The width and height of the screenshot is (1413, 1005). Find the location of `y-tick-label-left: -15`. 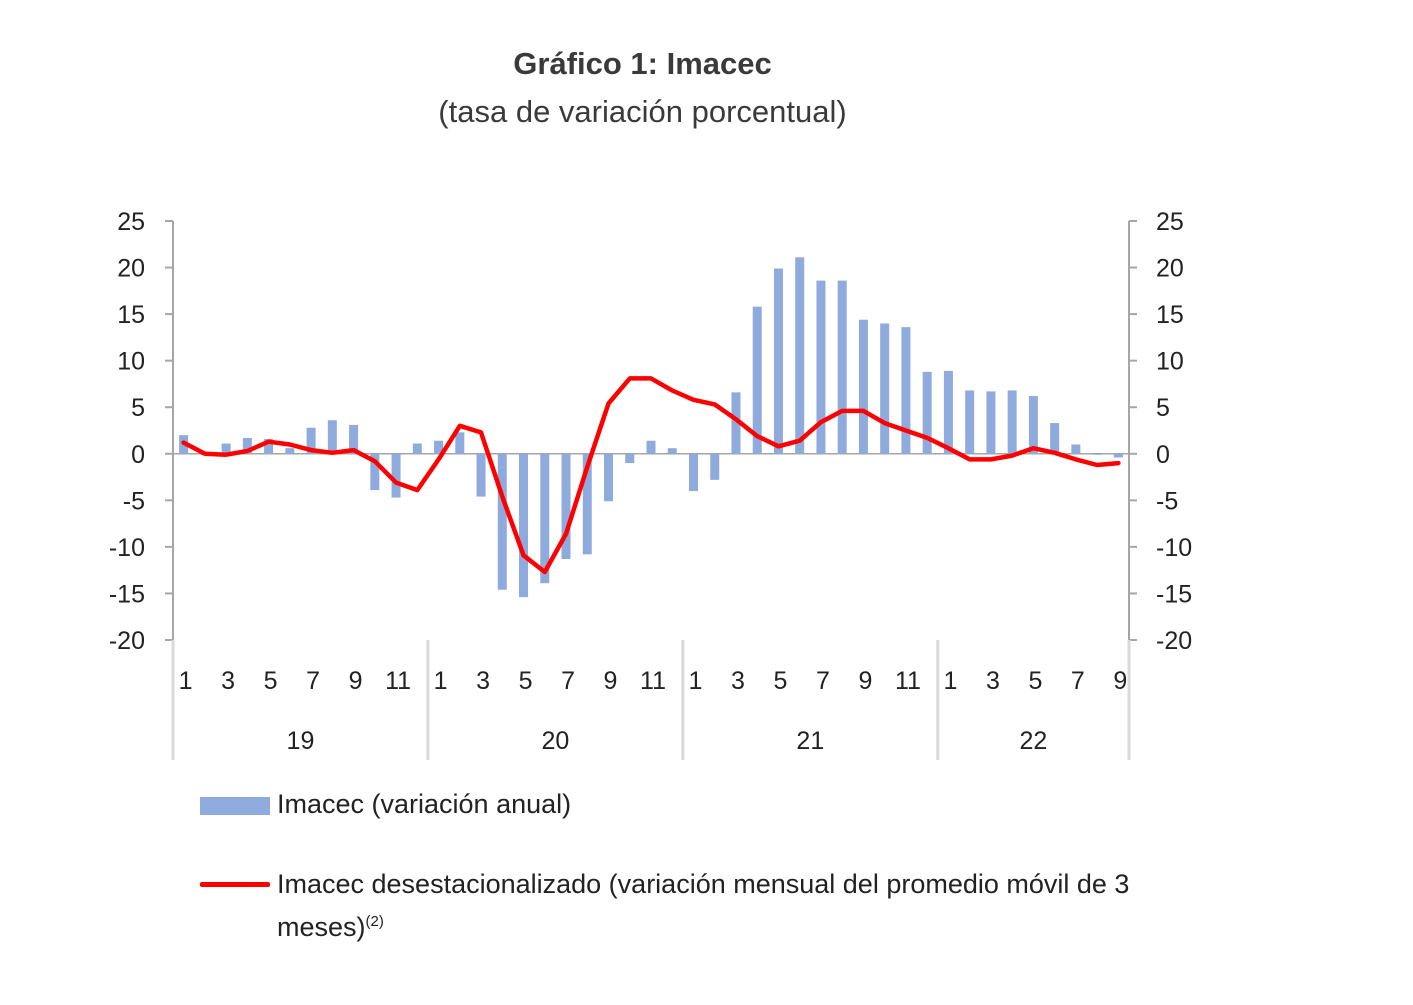

y-tick-label-left: -15 is located at coordinates (127, 594).